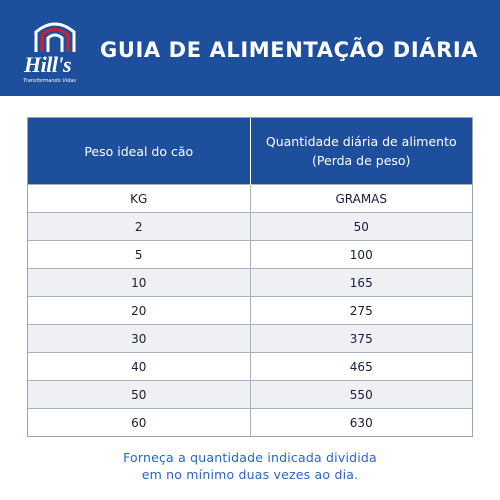 The height and width of the screenshot is (500, 500). What do you see at coordinates (250, 457) in the screenshot?
I see `feeding-note-line-1: Forneça a quantidade indicada dividida` at bounding box center [250, 457].